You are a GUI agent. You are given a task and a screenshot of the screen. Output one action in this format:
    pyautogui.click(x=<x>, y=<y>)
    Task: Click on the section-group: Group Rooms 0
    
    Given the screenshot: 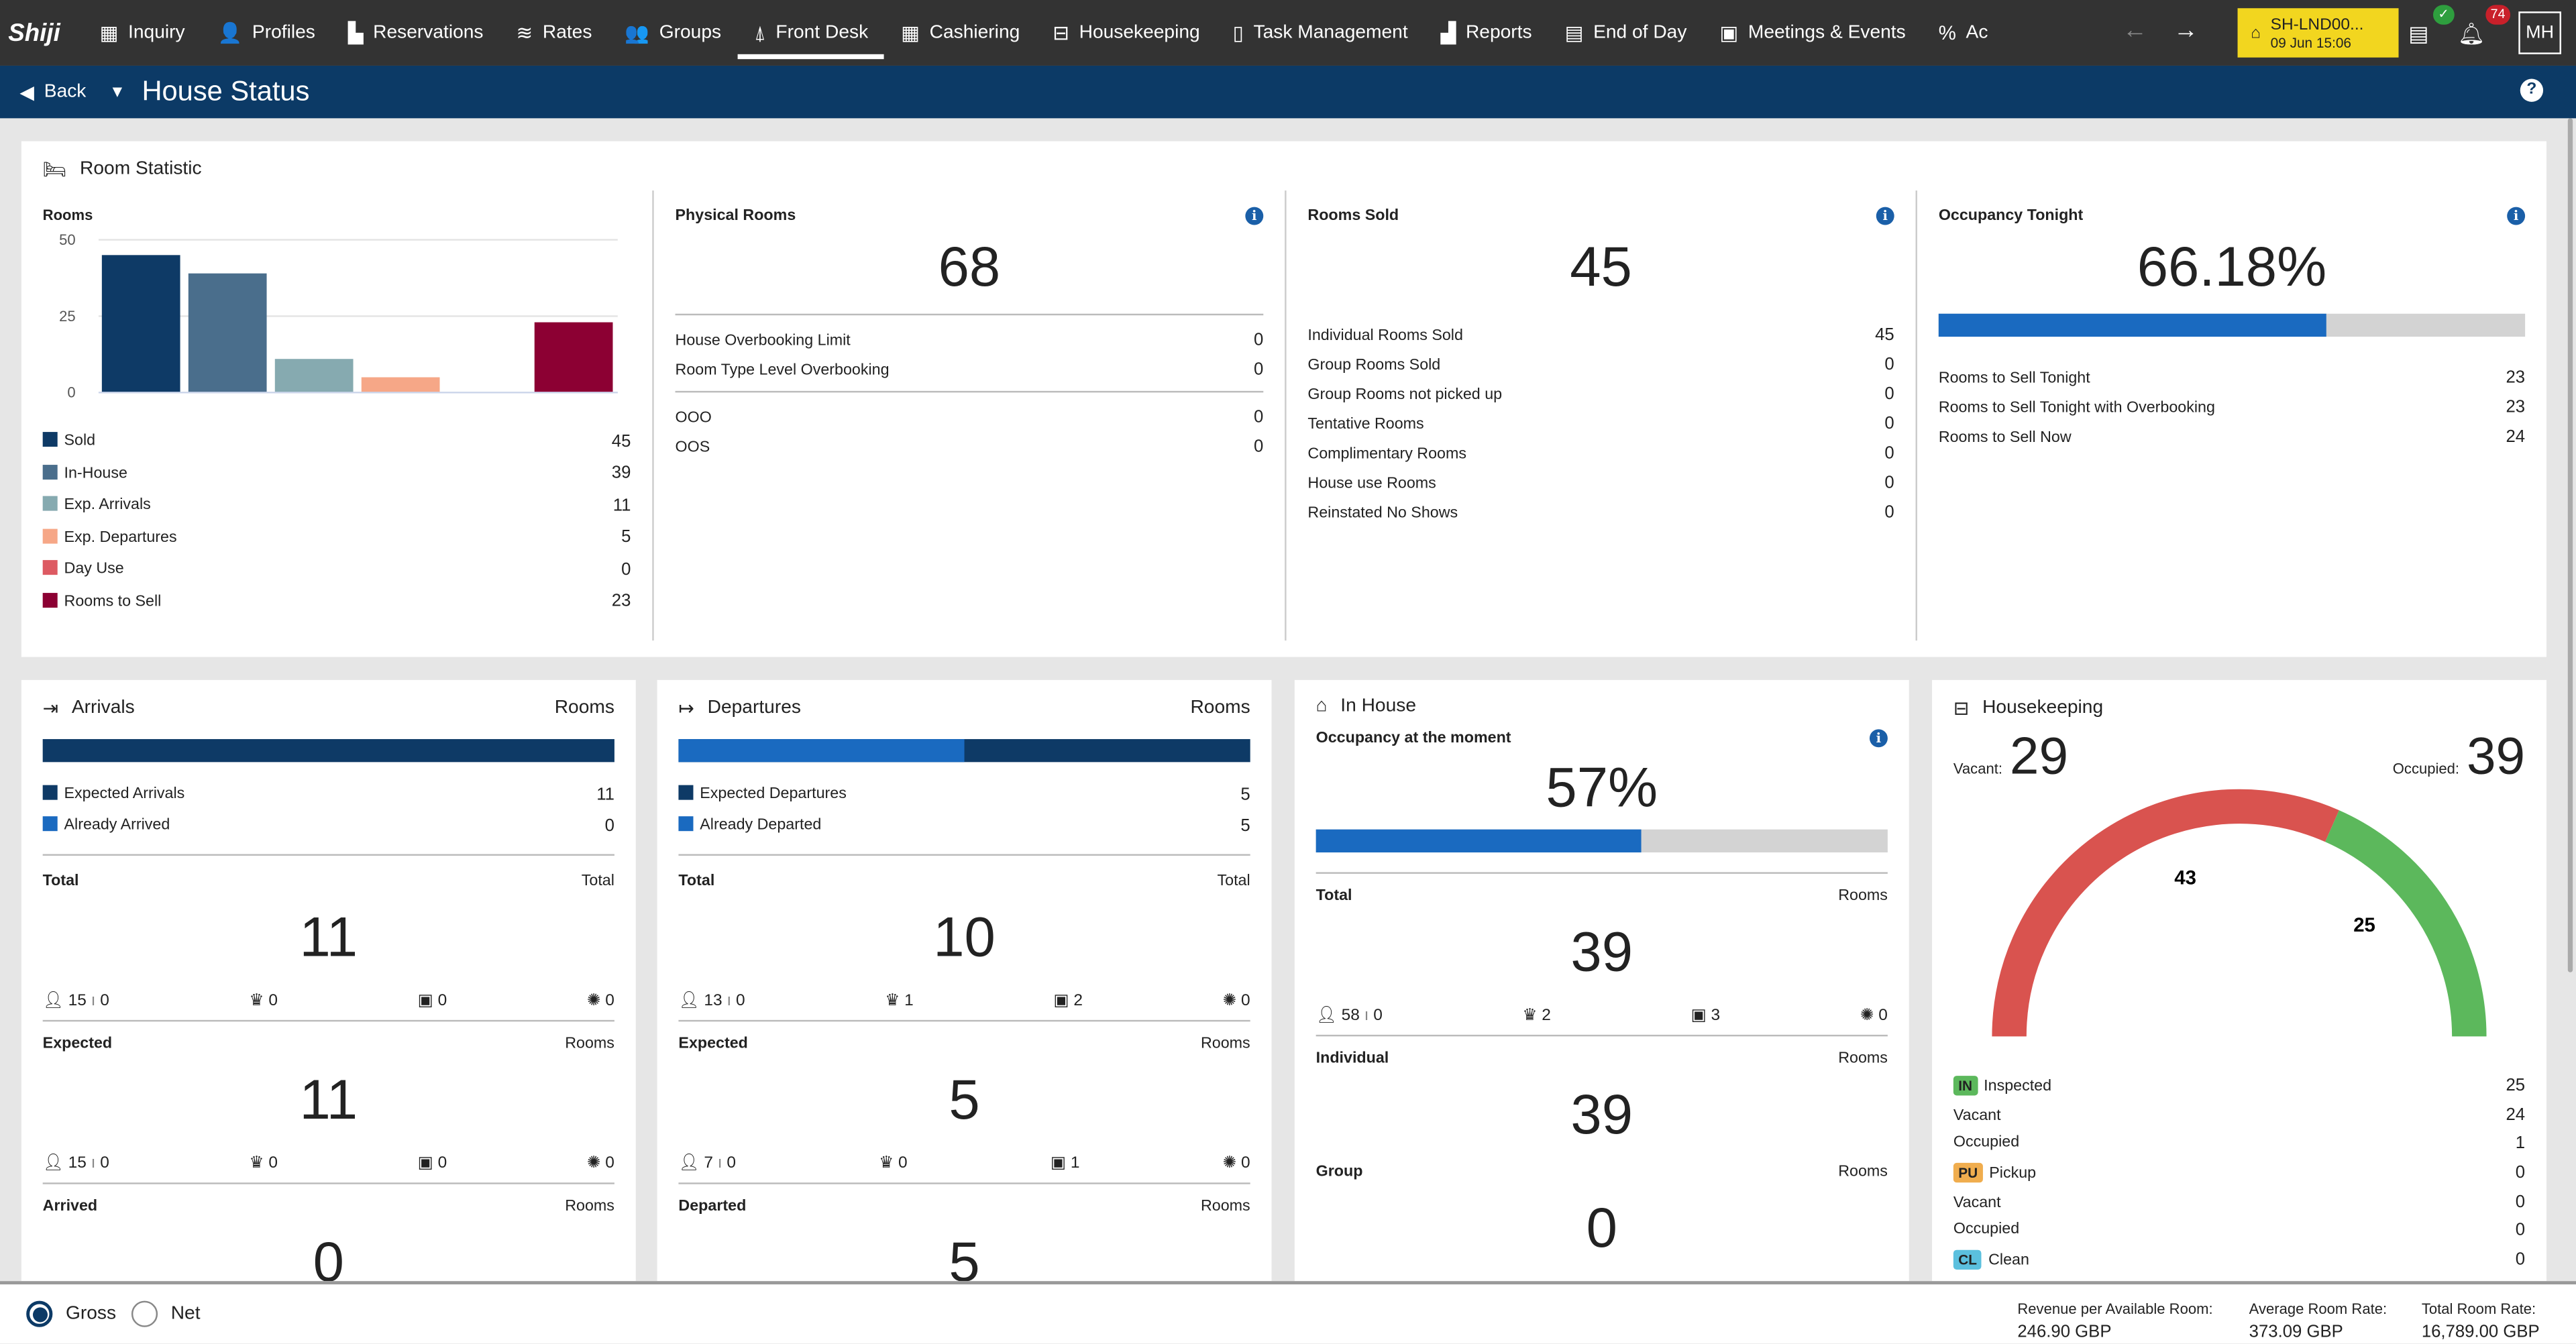 What is the action you would take?
    pyautogui.click(x=1602, y=1213)
    